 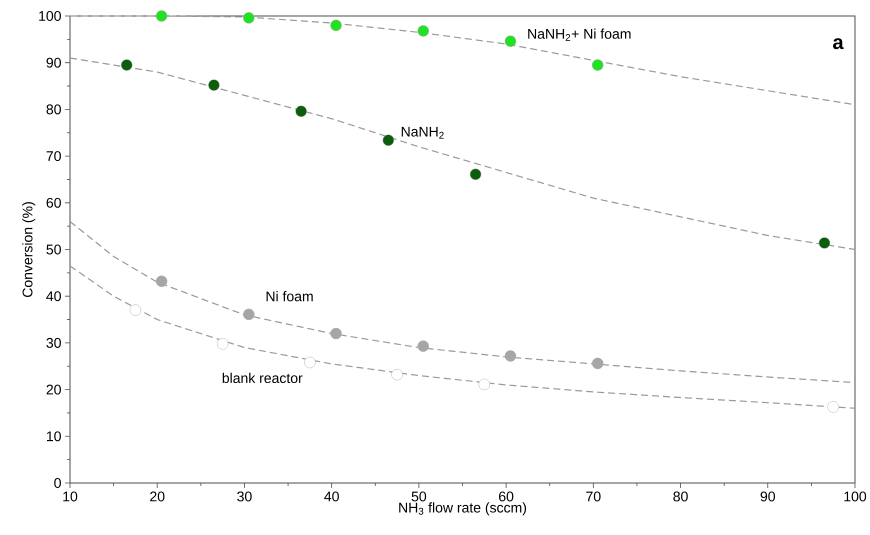 I want to click on y-tick-label: 100, so click(x=50, y=16).